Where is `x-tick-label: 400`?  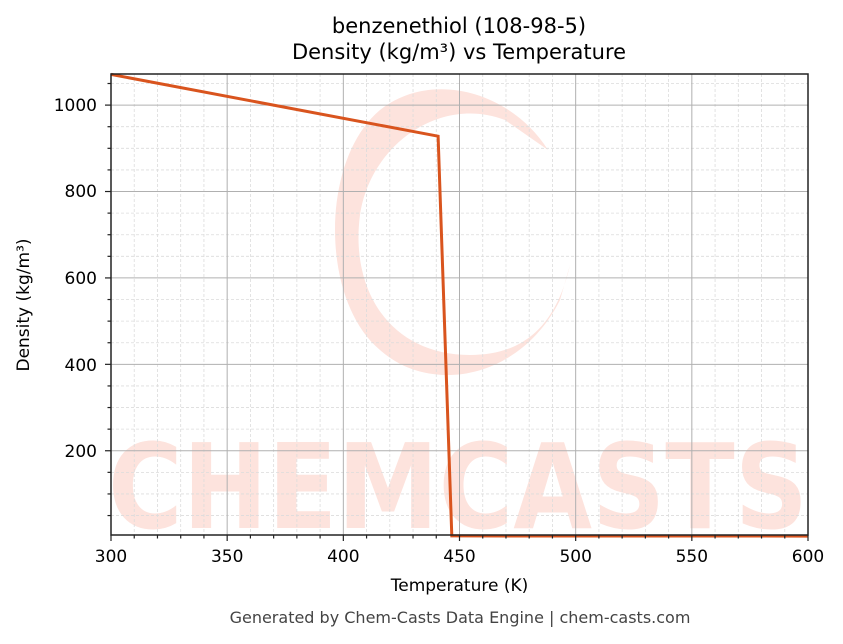 x-tick-label: 400 is located at coordinates (343, 557).